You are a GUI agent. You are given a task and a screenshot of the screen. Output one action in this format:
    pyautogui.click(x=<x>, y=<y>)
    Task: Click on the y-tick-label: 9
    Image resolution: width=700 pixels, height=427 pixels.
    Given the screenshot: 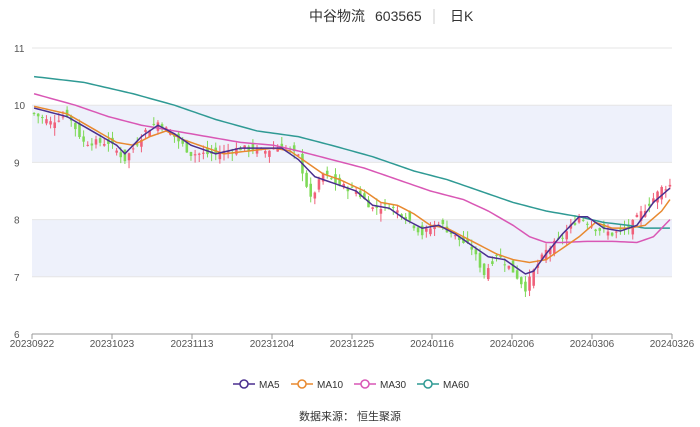 What is the action you would take?
    pyautogui.click(x=17, y=163)
    